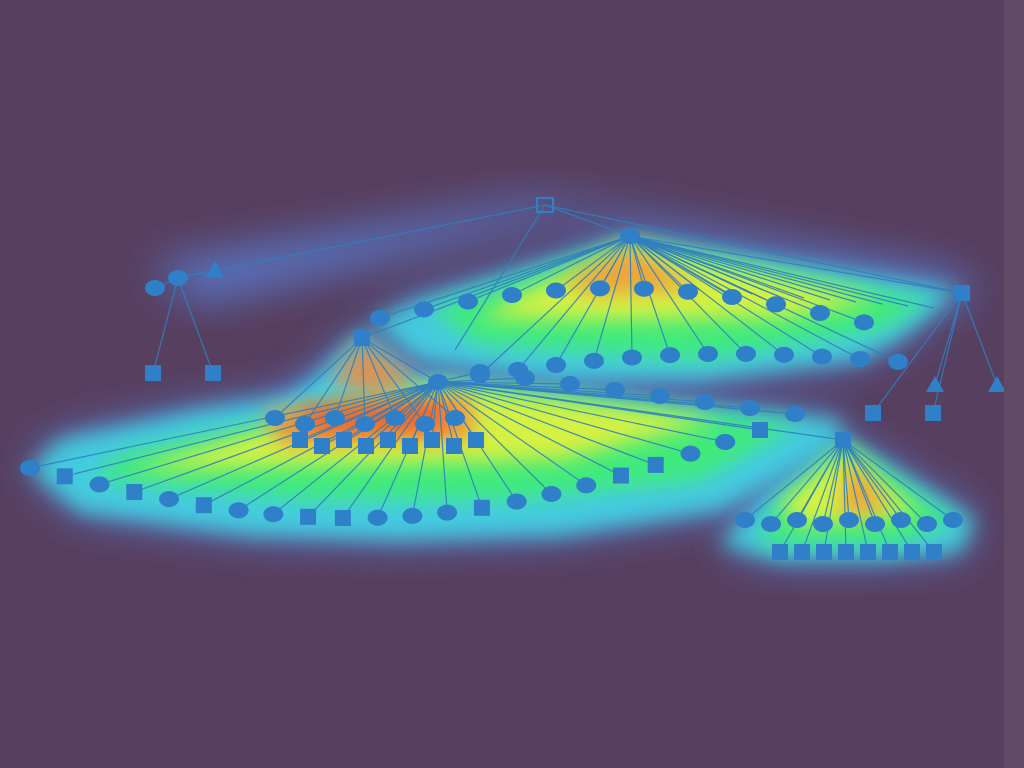  What do you see at coordinates (400, 360) in the screenshot?
I see `edge-hubD-hubB` at bounding box center [400, 360].